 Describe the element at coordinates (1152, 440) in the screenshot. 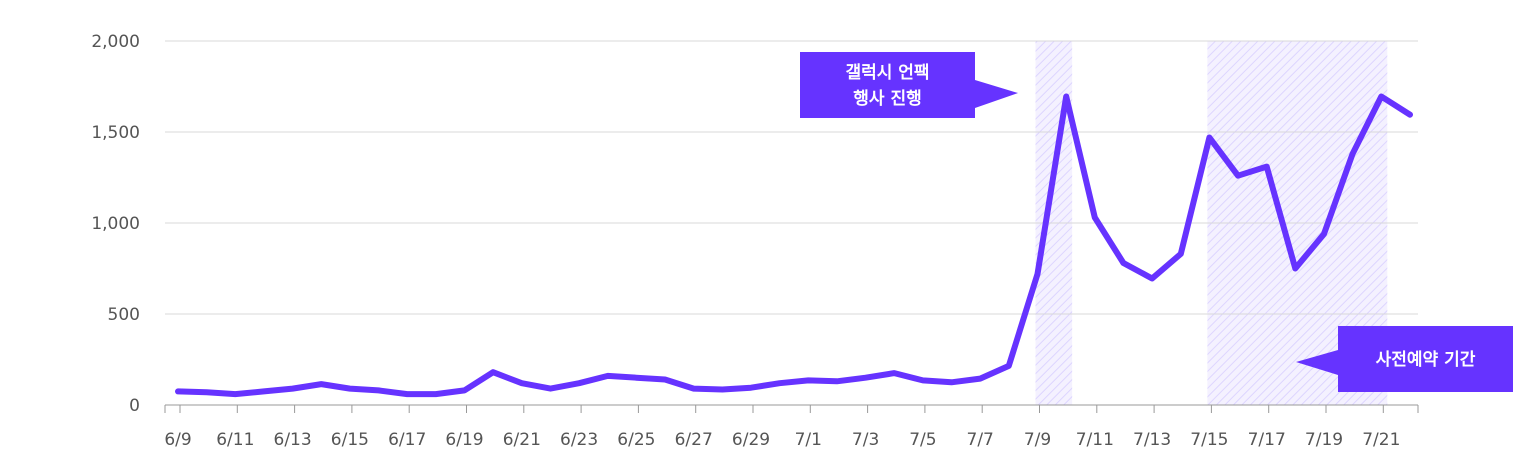

I see `x-tick-label: 7/13` at that location.